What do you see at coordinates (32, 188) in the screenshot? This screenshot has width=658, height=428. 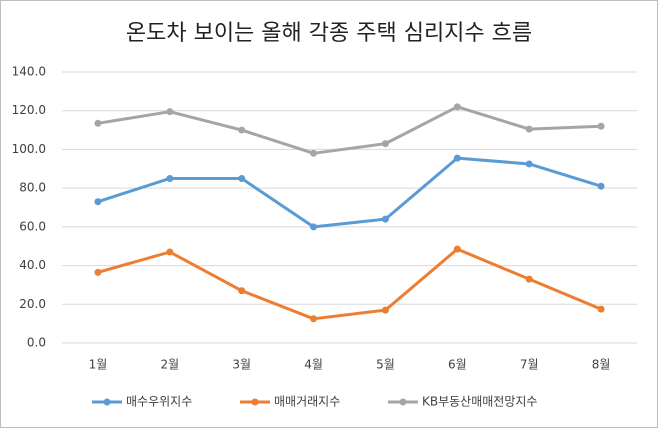 I see `y-tick-label: 80.0` at bounding box center [32, 188].